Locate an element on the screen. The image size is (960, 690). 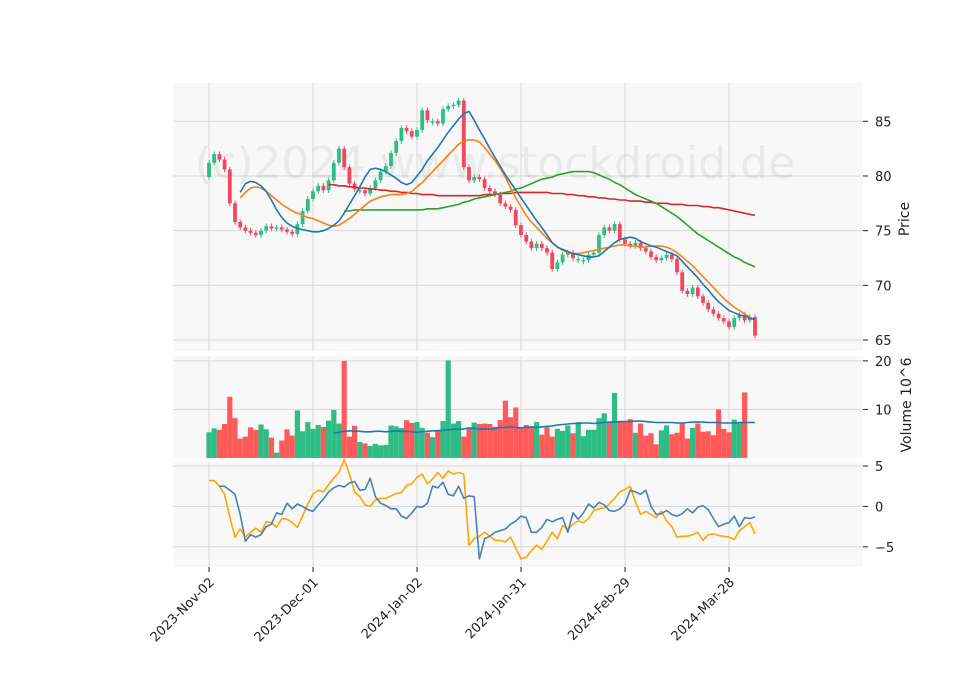
price-tick-label-0: 65 is located at coordinates (883, 341).